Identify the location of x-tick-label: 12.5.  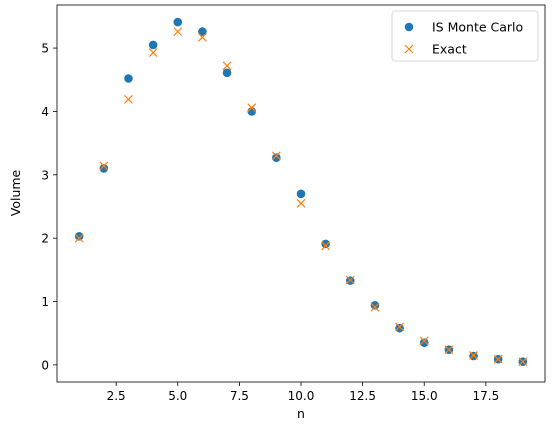
(362, 396).